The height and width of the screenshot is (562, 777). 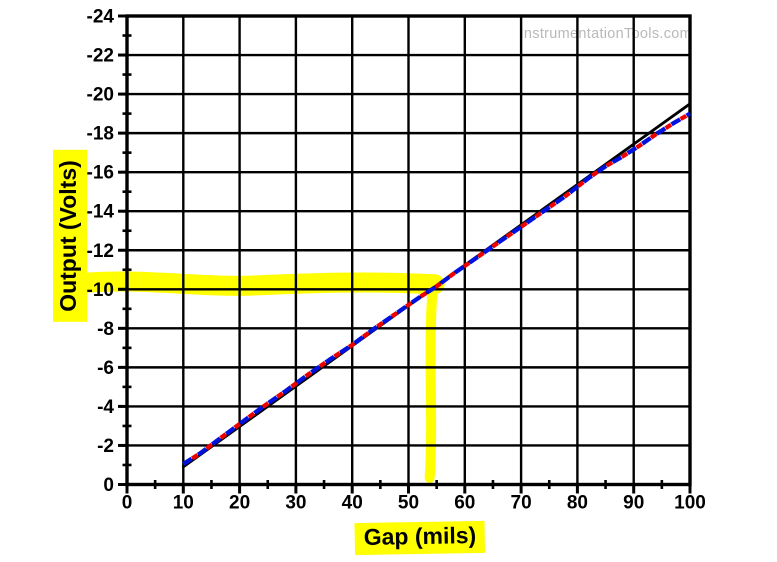 I want to click on x-tick-label: 40, so click(x=352, y=503).